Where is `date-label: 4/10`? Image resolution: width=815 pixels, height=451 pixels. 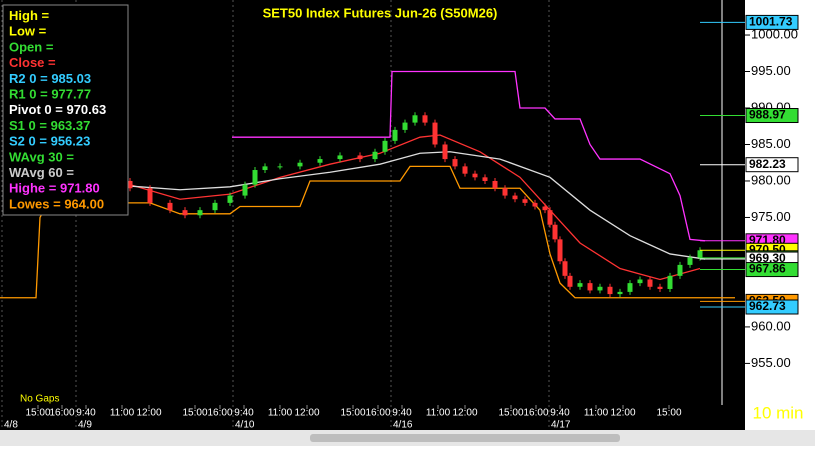 date-label: 4/10 is located at coordinates (245, 425).